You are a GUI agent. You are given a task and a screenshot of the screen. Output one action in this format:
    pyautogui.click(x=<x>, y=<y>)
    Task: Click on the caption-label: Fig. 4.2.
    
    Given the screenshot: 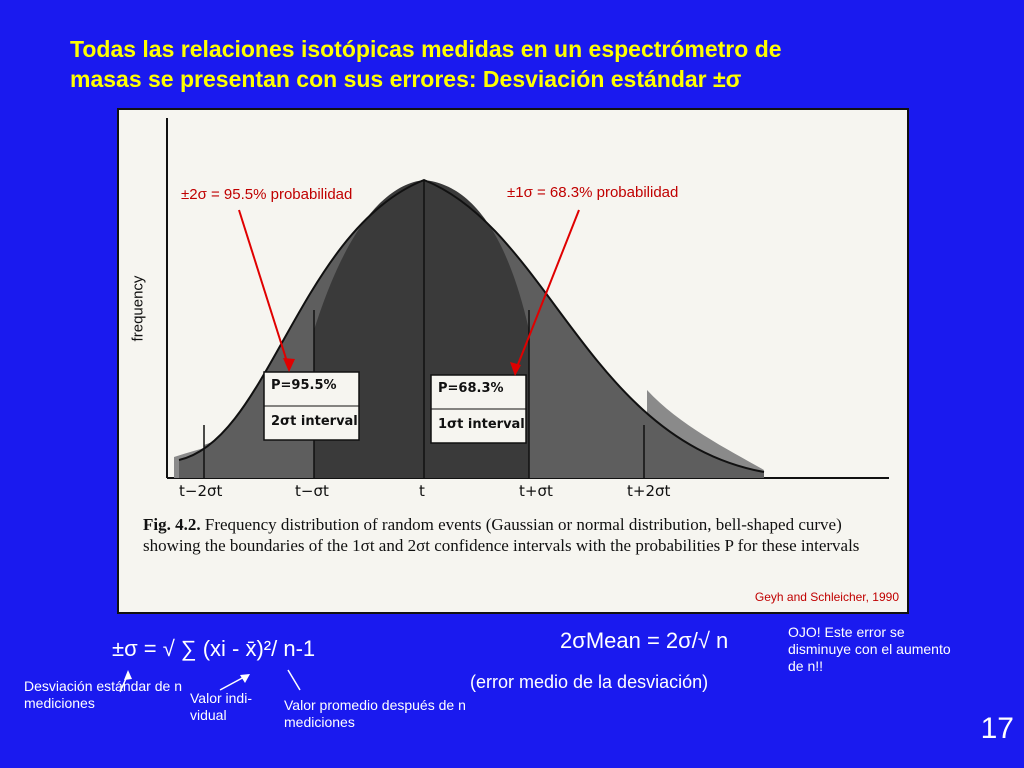 What is the action you would take?
    pyautogui.click(x=172, y=524)
    